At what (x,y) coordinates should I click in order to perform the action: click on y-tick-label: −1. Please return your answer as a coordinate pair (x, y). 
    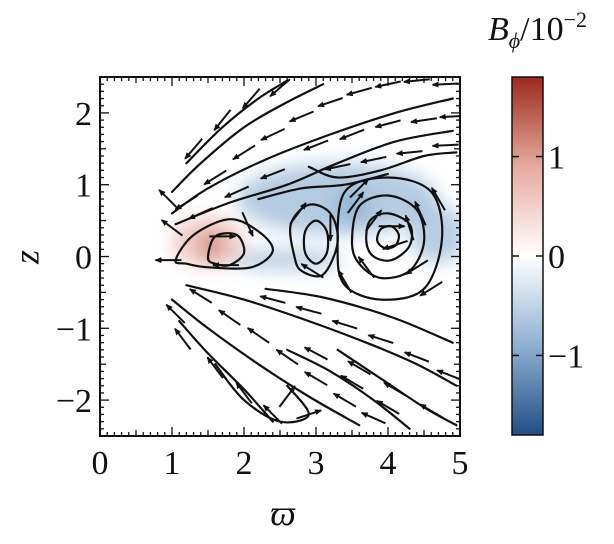
    Looking at the image, I should click on (74, 329).